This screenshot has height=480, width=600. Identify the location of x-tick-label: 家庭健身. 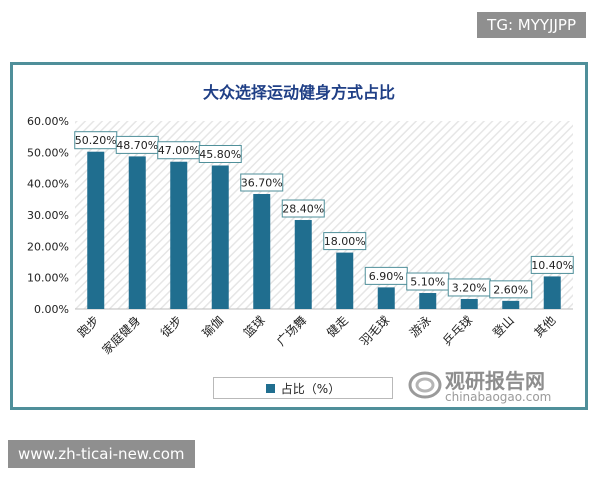
(121, 335).